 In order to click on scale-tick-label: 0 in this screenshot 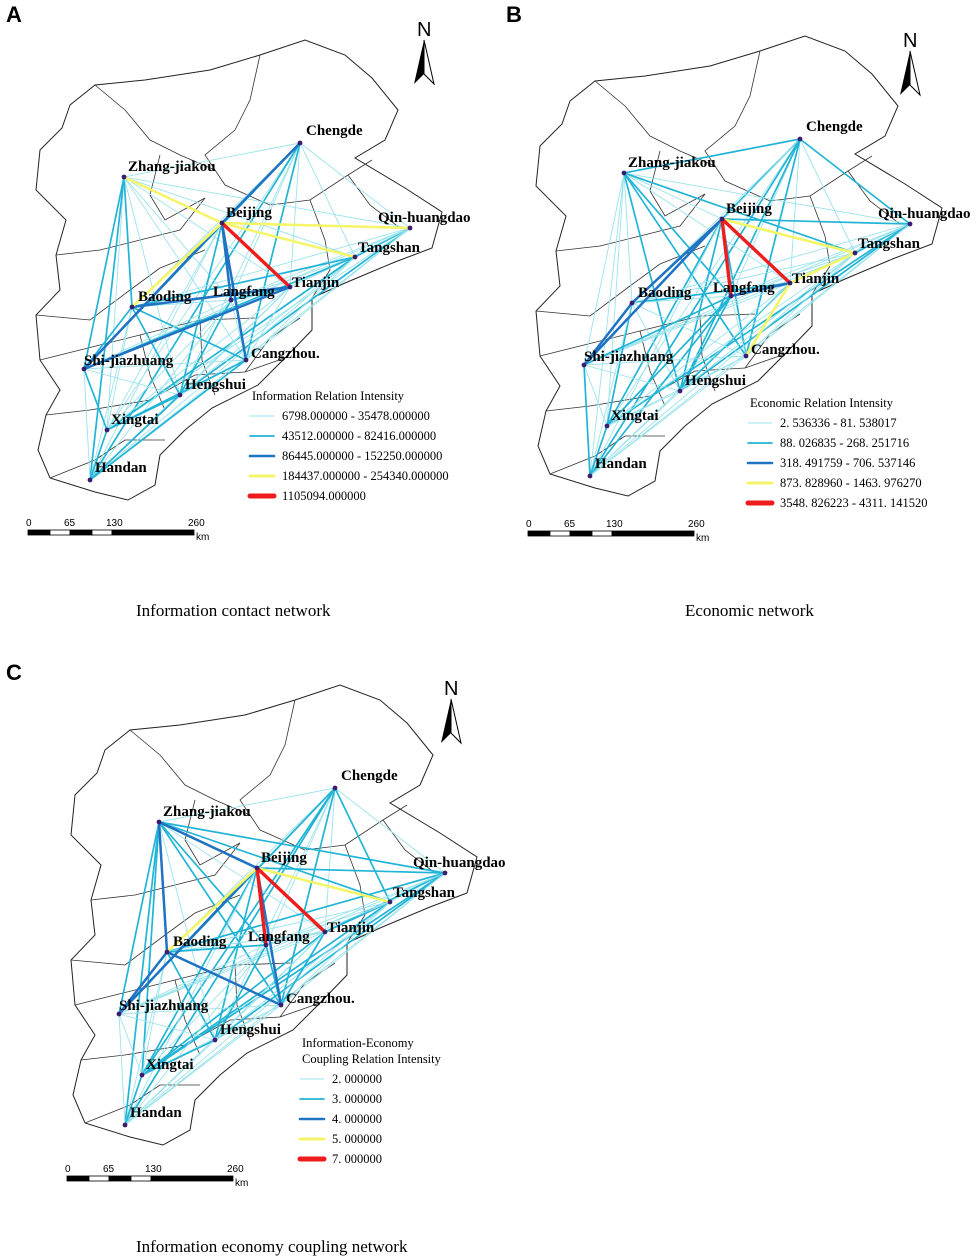, I will do `click(529, 524)`.